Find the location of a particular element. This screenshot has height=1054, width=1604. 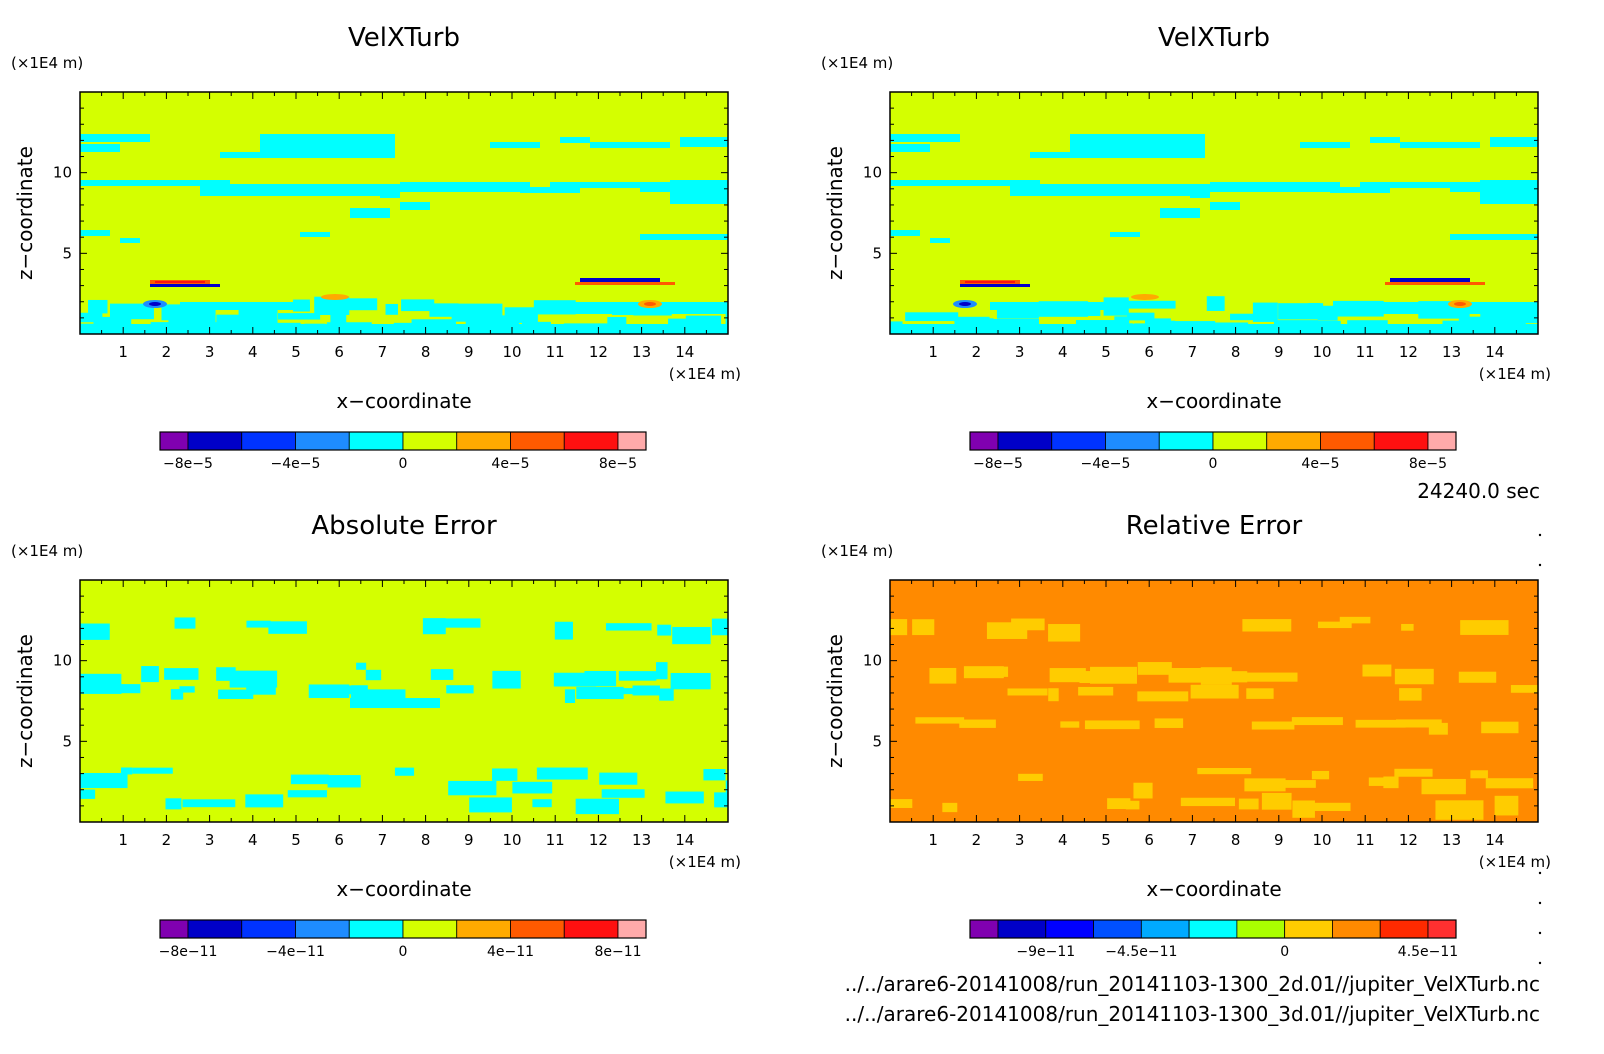

colorbar-label: 4e−5 is located at coordinates (510, 464).